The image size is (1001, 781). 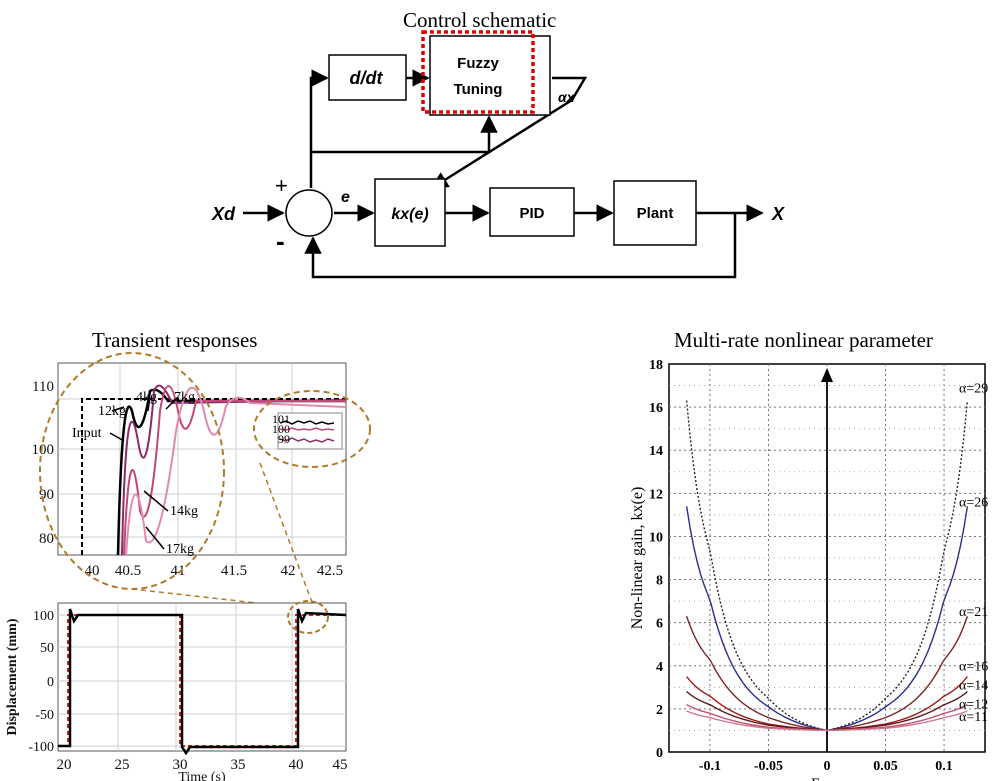 What do you see at coordinates (234, 571) in the screenshot?
I see `zoom-xtick-41-5: 41.5` at bounding box center [234, 571].